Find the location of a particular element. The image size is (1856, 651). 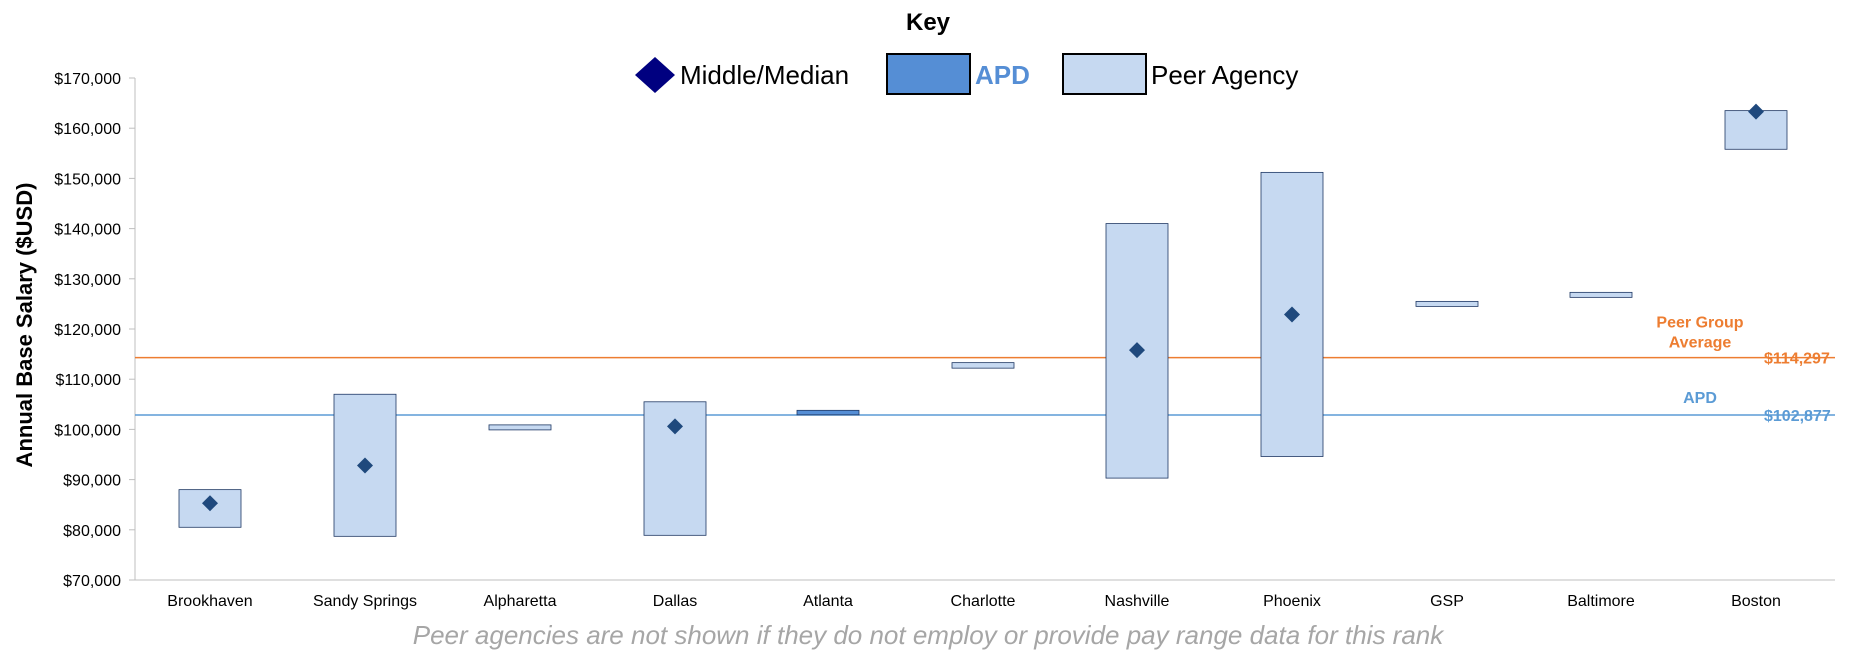

y-tick-label: $150,000 is located at coordinates (87, 179).